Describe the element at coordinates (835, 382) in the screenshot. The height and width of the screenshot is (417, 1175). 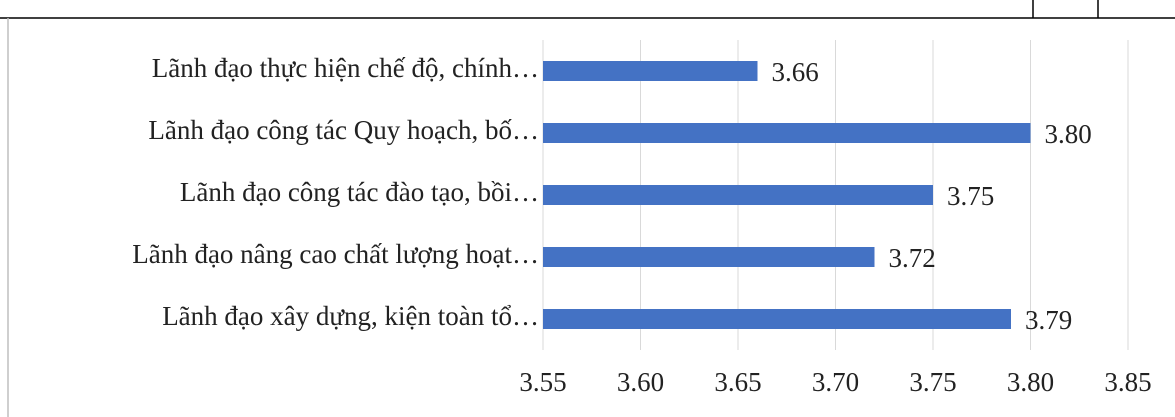
I see `x-tick-label: 3.70` at that location.